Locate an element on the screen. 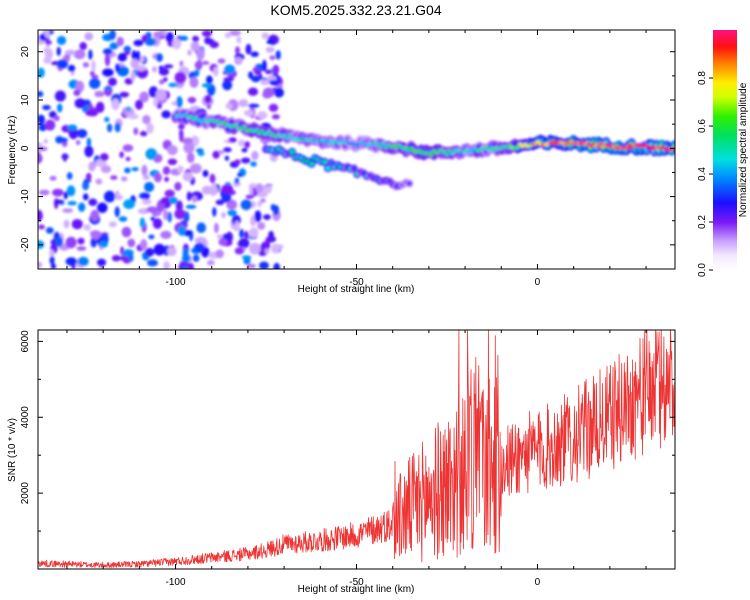  bottom-x-axis-label: Height of straight line (km) is located at coordinates (356, 589).